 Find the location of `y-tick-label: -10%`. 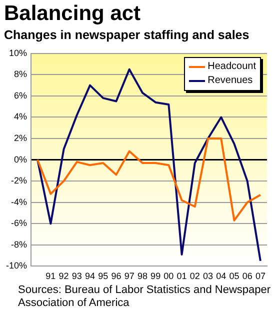

y-tick-label: -10% is located at coordinates (17, 265).